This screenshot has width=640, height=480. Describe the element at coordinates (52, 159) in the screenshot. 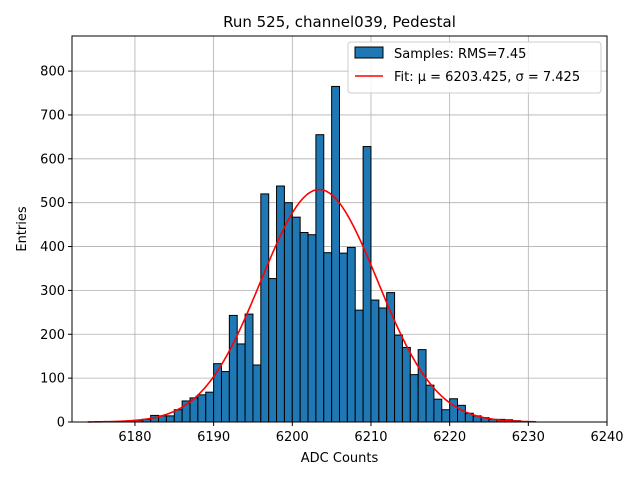

I see `y-tick-label: 600` at that location.